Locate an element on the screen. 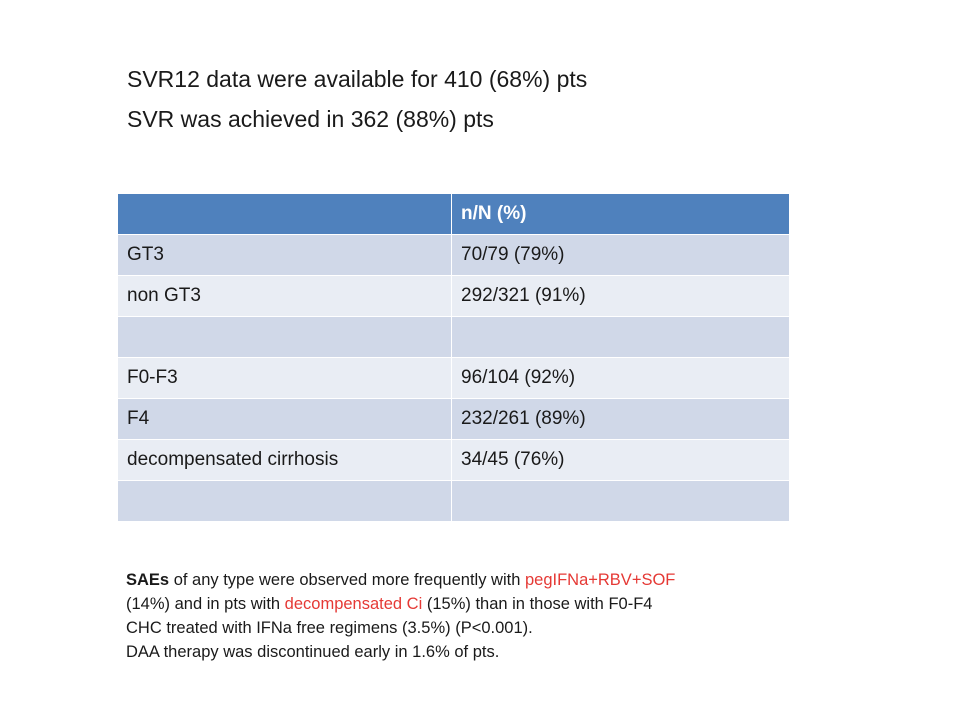  row-label: F4 is located at coordinates (284, 419).